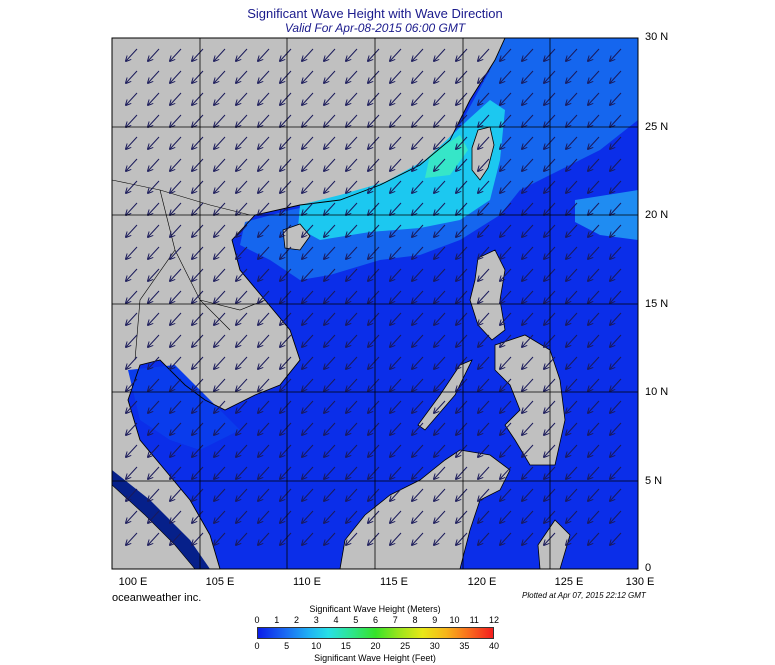 This screenshot has width=775, height=665. What do you see at coordinates (356, 620) in the screenshot?
I see `colorbar-meters-tick: 5` at bounding box center [356, 620].